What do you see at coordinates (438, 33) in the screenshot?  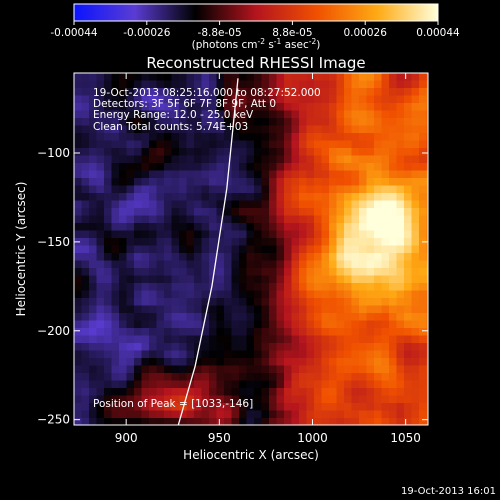 I see `colorbar-tick-label: 0.00044` at bounding box center [438, 33].